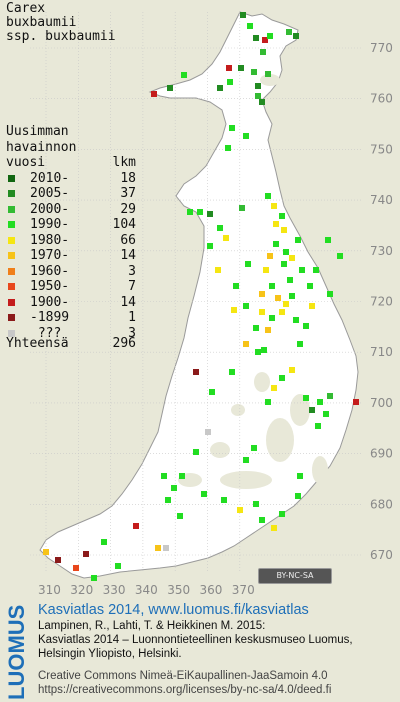 The height and width of the screenshot is (702, 400). I want to click on legend-heading-1: Uusimman, so click(37, 131).